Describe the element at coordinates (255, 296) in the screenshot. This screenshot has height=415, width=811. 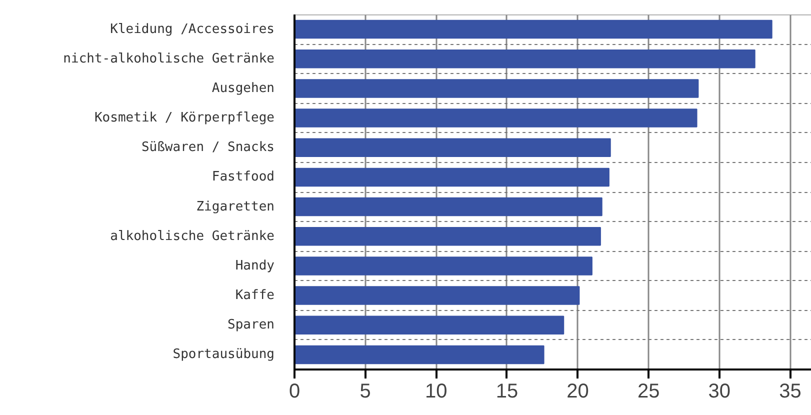
I see `y-tick-label: Kaffe` at that location.